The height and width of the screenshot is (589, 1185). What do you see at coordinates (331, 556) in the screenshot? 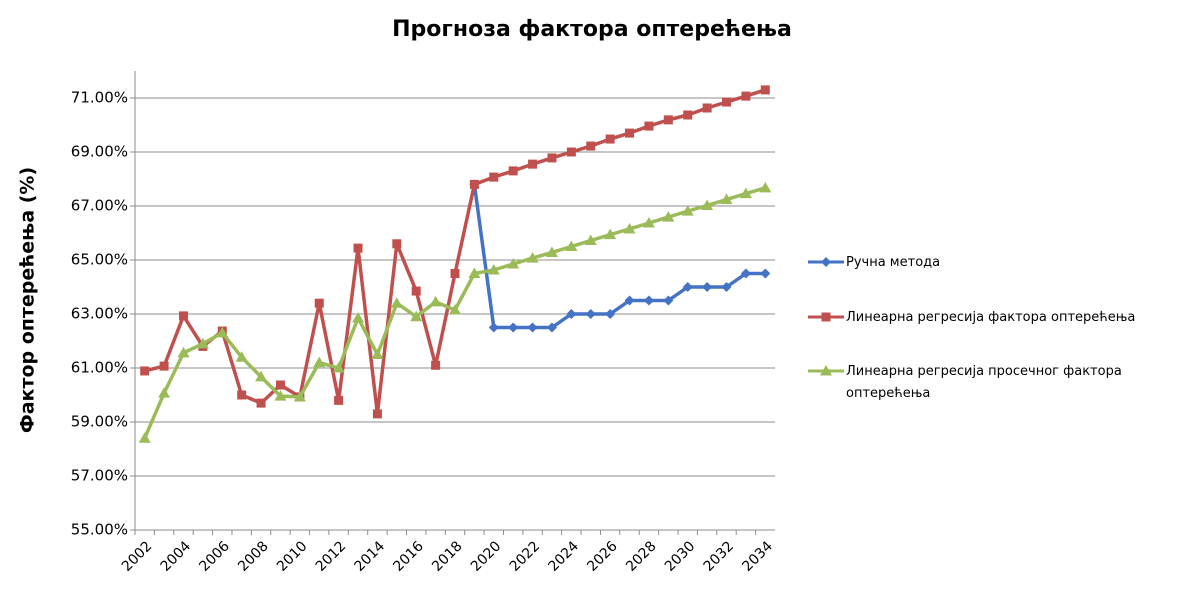
I see `x-tick-label: 2012` at bounding box center [331, 556].